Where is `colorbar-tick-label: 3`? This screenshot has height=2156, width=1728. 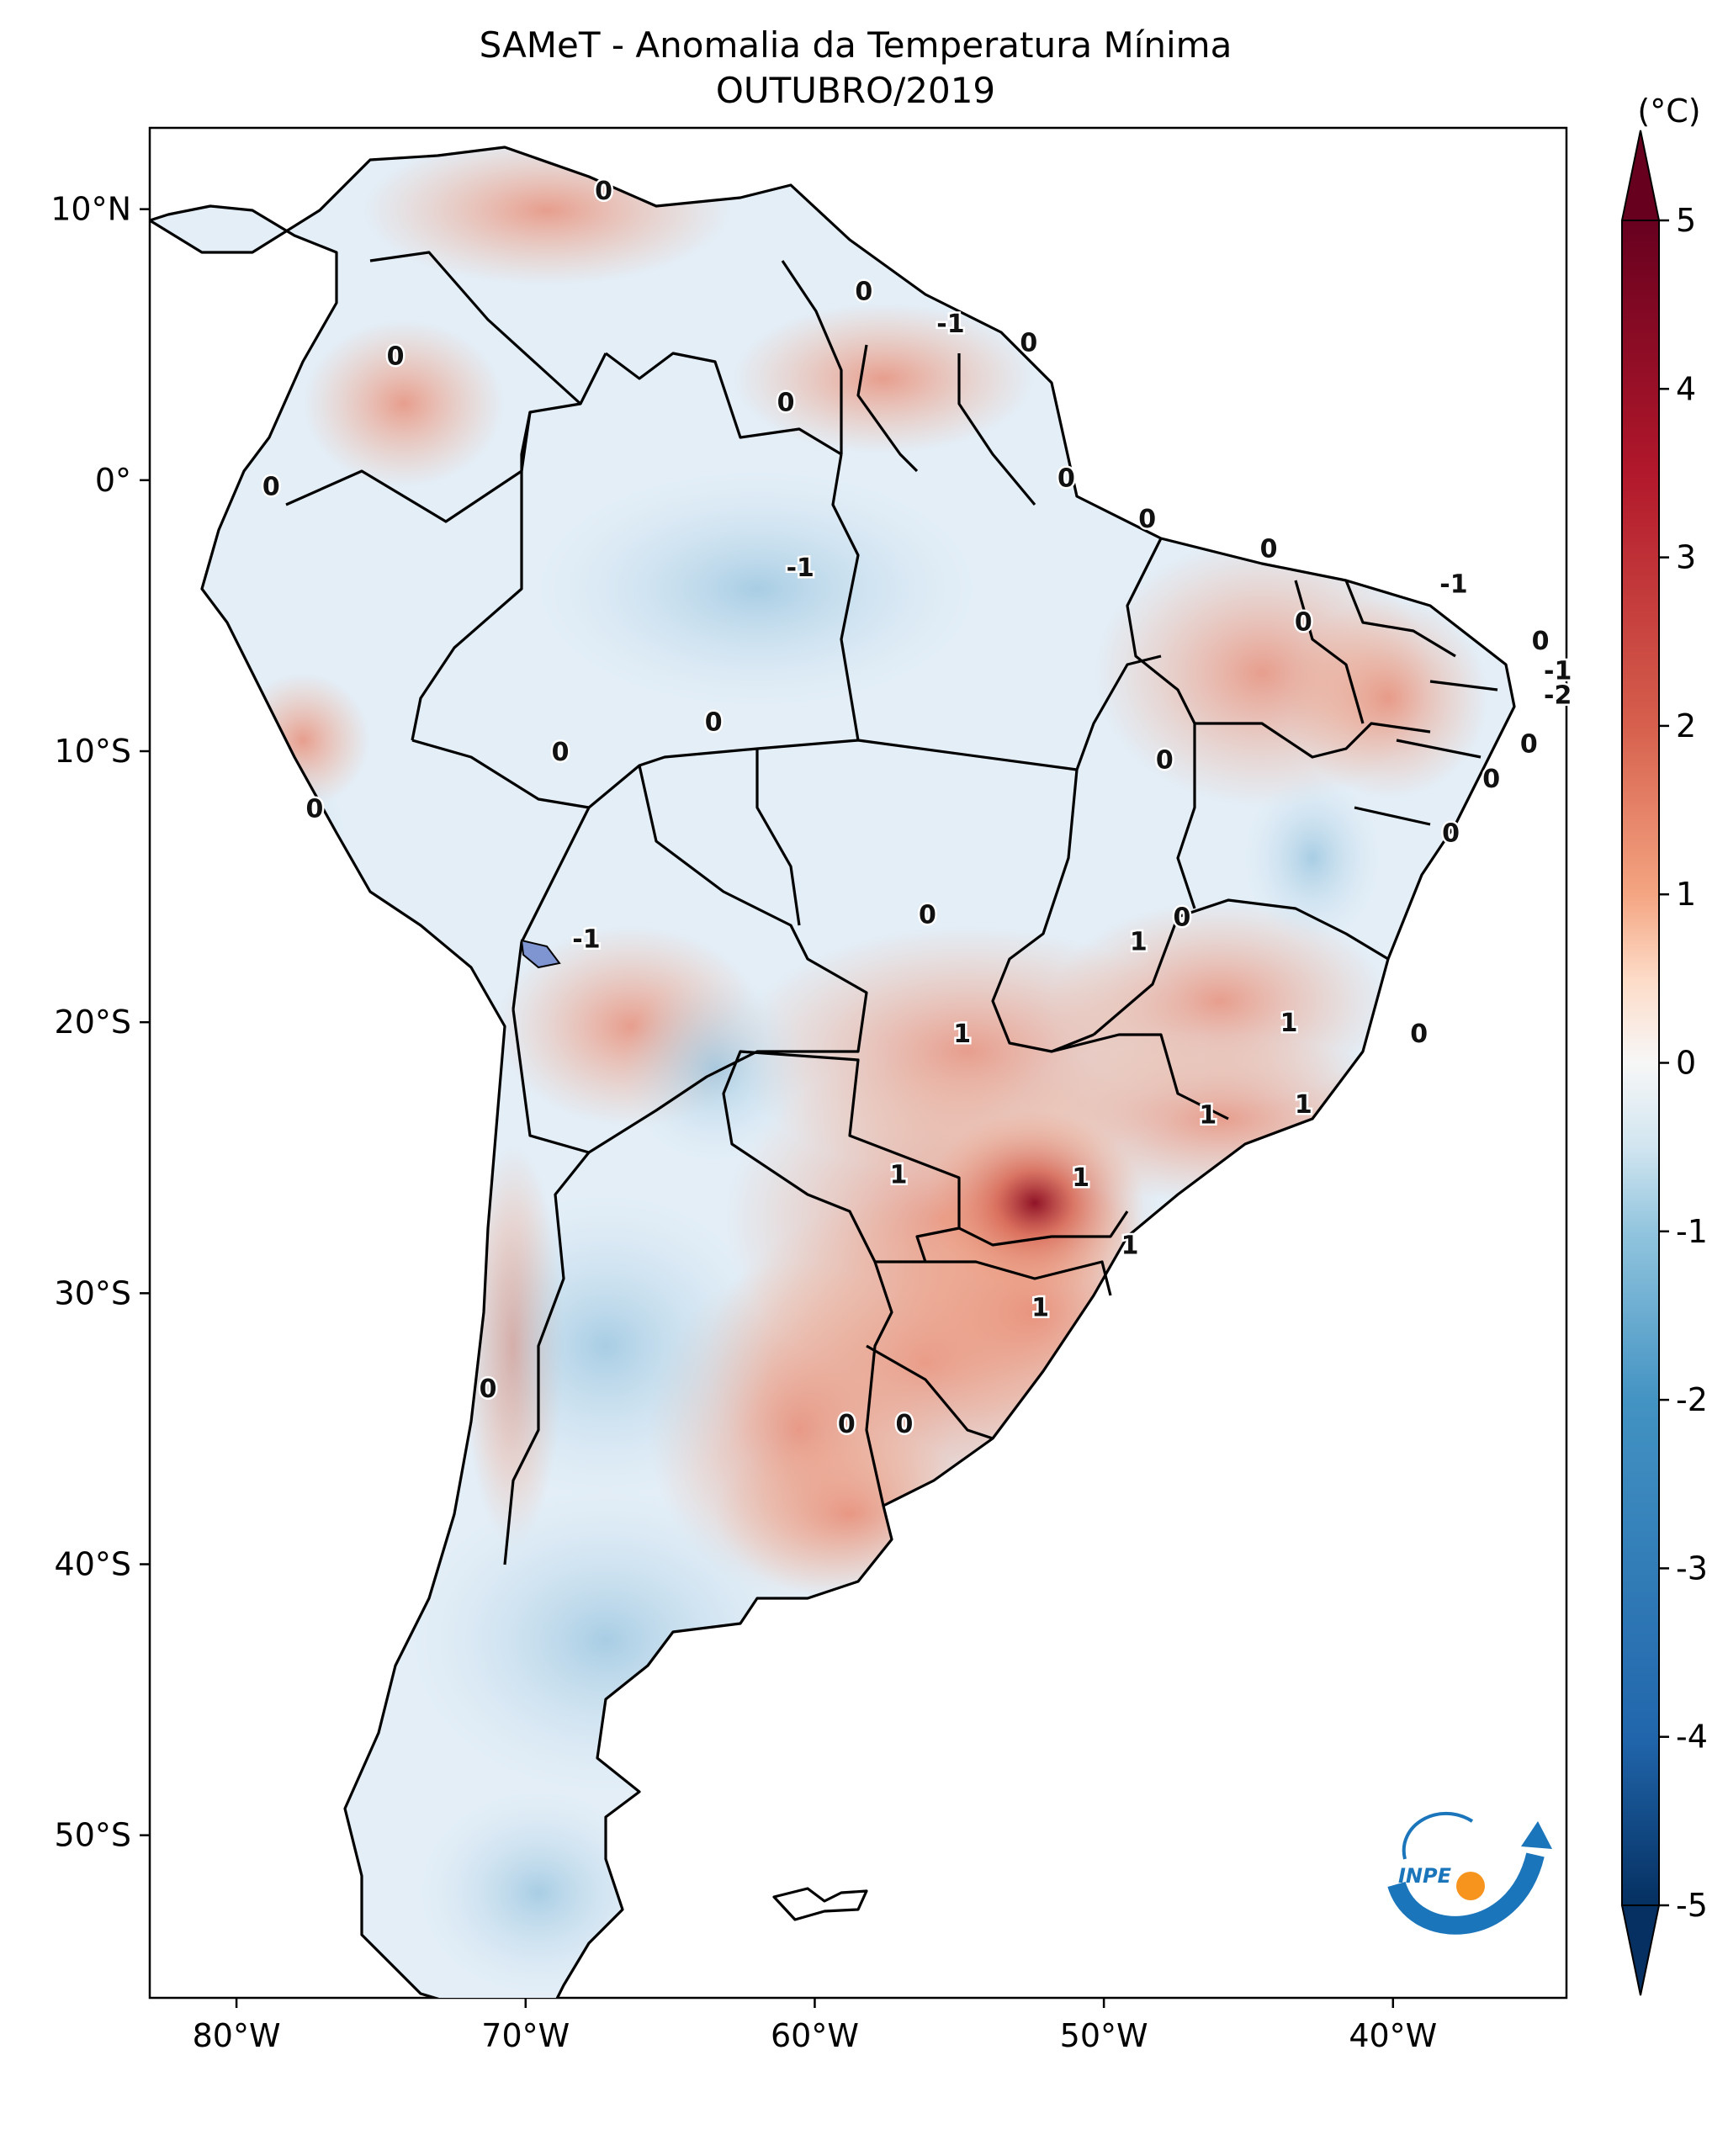 colorbar-tick-label: 3 is located at coordinates (1686, 557).